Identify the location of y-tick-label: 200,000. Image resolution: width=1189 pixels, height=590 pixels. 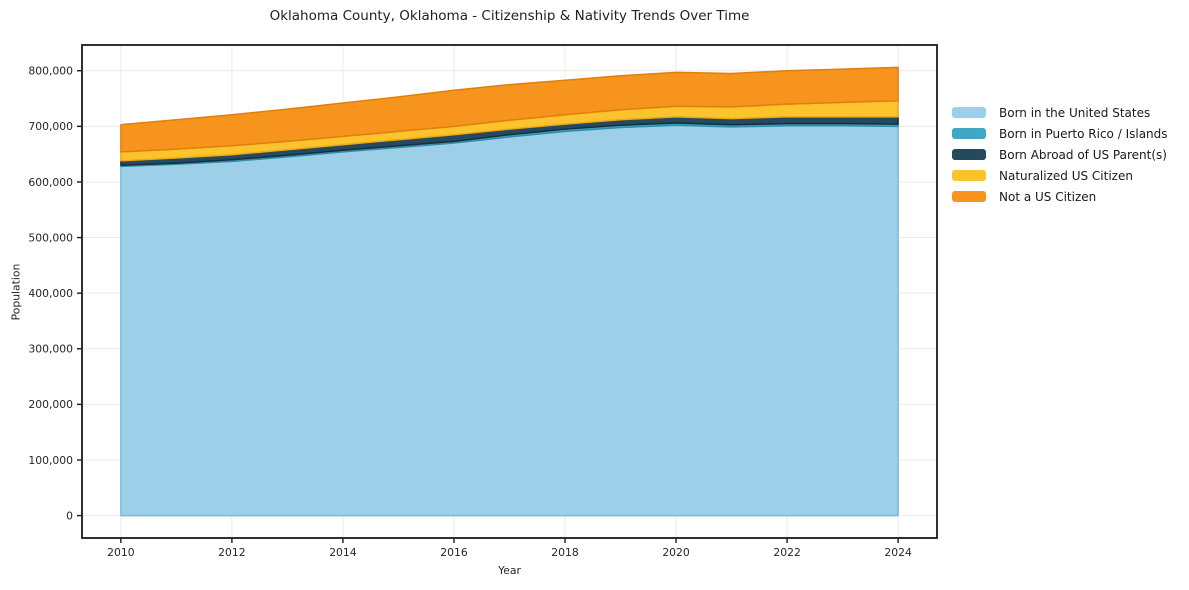
(50, 404).